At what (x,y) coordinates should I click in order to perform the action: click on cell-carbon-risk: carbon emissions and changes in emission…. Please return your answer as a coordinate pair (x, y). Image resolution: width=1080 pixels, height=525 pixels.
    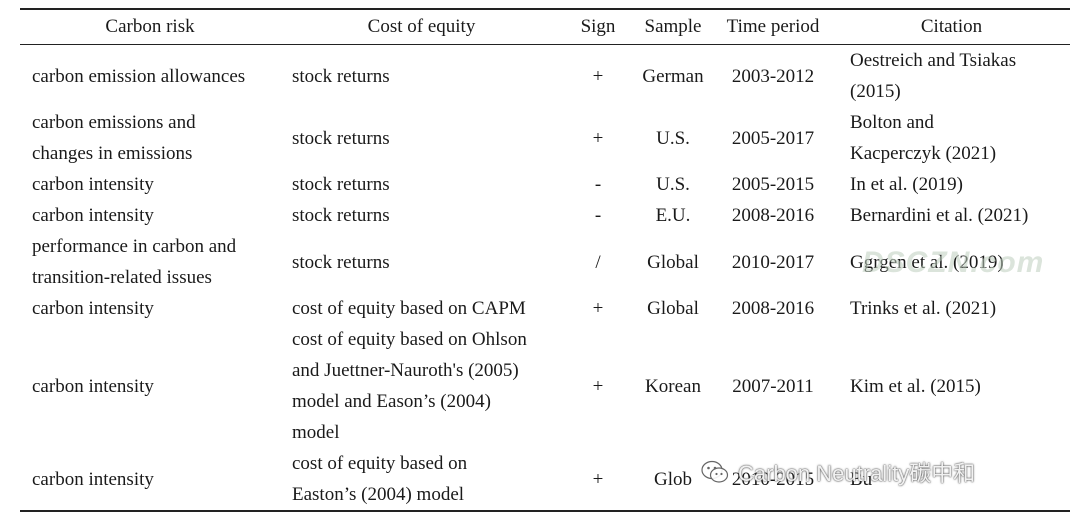
    Looking at the image, I should click on (114, 138).